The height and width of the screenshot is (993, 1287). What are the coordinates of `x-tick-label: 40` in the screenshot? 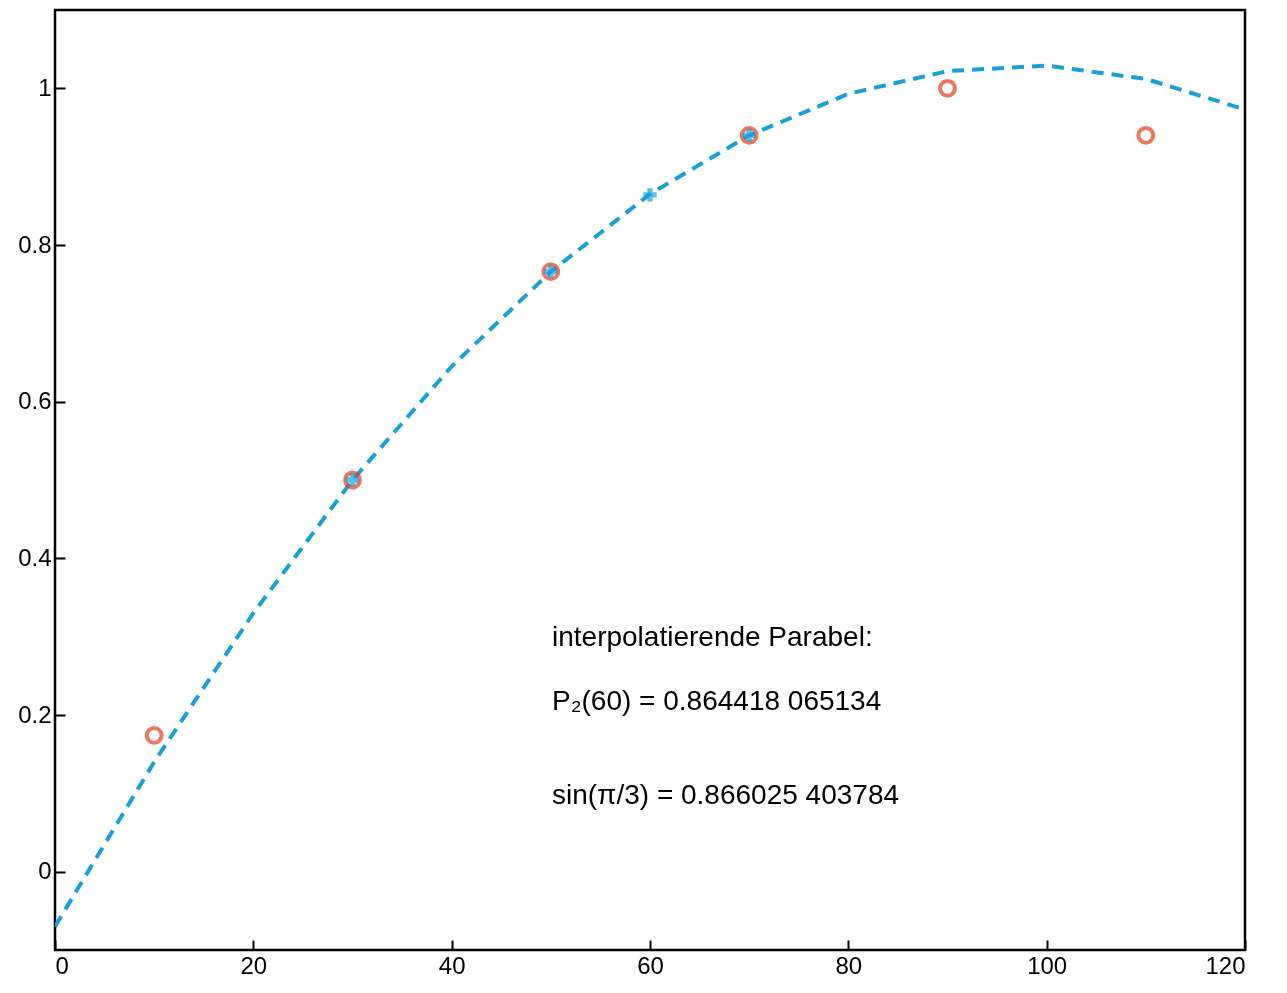 It's located at (452, 965).